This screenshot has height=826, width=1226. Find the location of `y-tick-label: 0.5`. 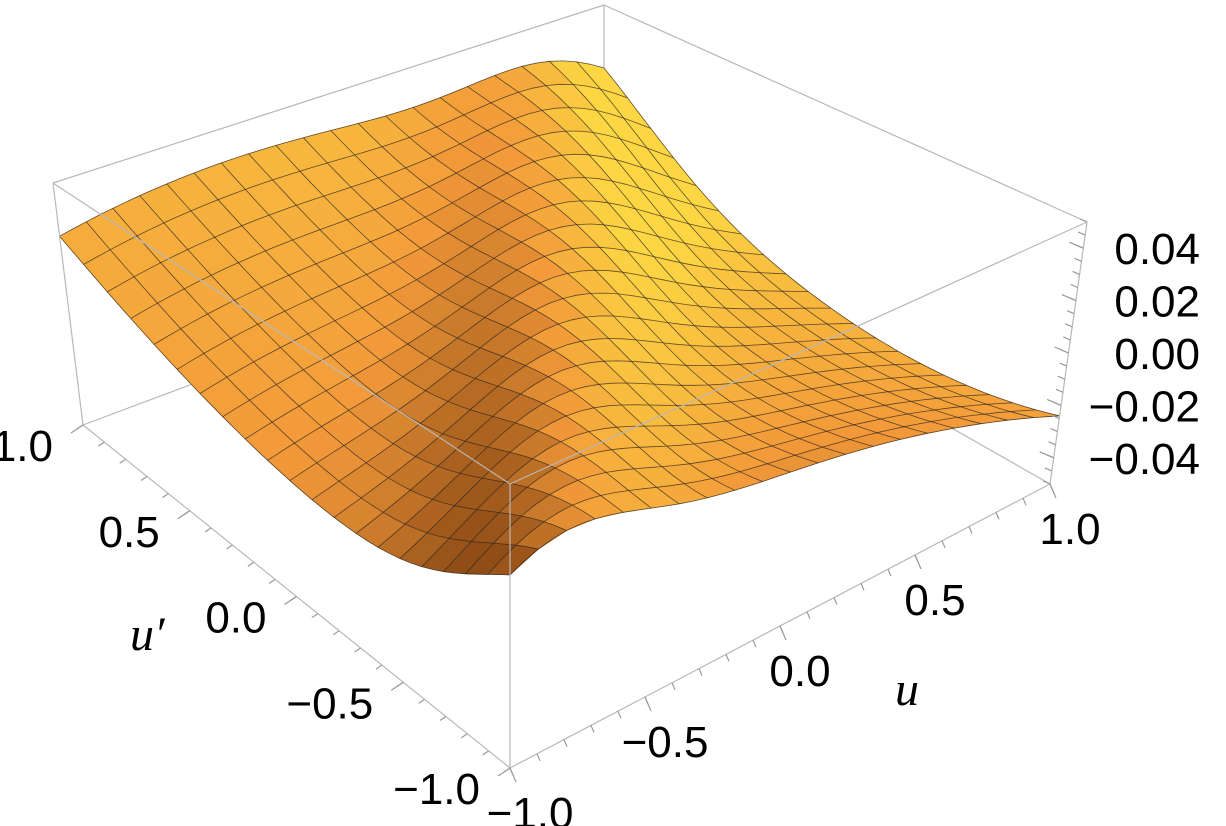

y-tick-label: 0.5 is located at coordinates (129, 532).